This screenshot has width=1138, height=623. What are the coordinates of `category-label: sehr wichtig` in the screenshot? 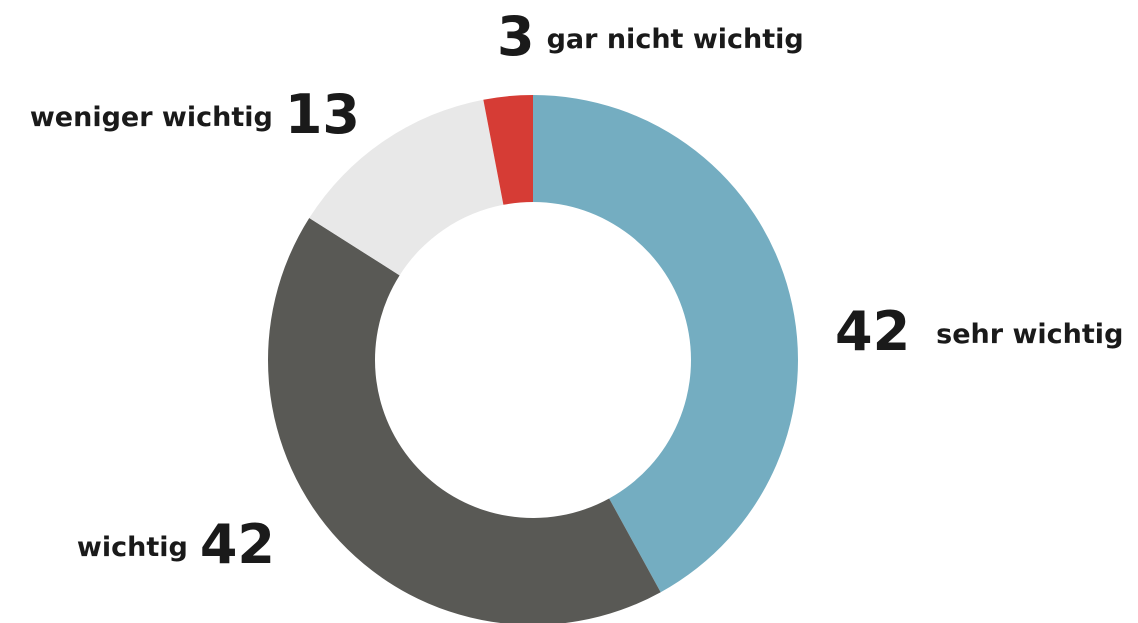 It's located at (1029, 334).